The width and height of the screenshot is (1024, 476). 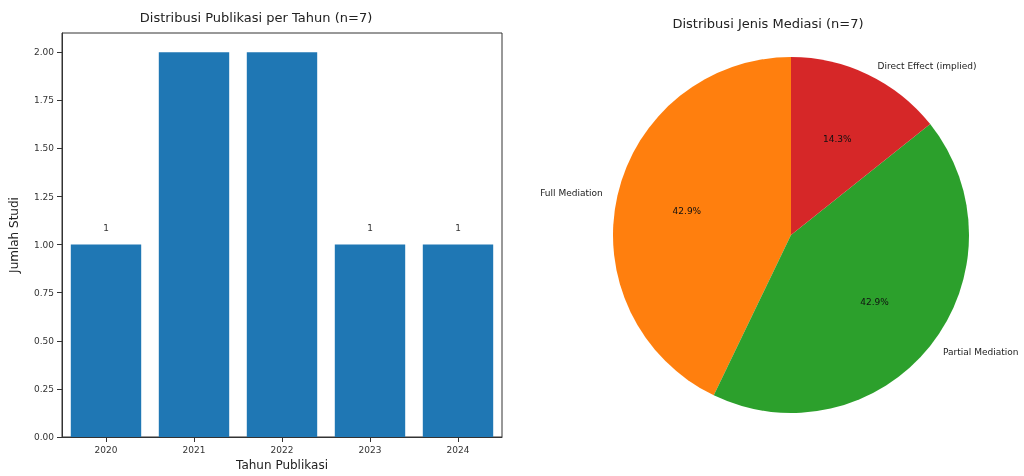 I want to click on data-label: 14.3%, so click(x=838, y=138).